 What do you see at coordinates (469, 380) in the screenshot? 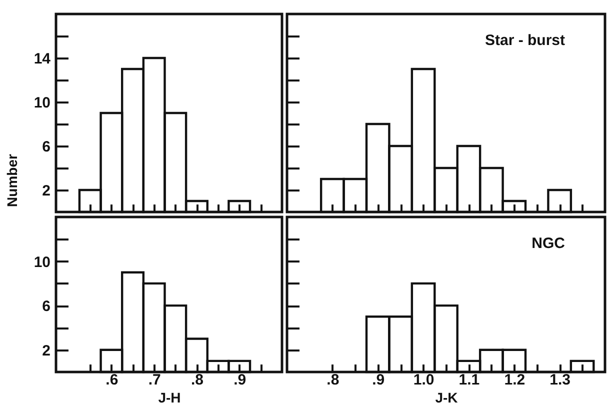
I see `x-tick-label: 1.1` at bounding box center [469, 380].